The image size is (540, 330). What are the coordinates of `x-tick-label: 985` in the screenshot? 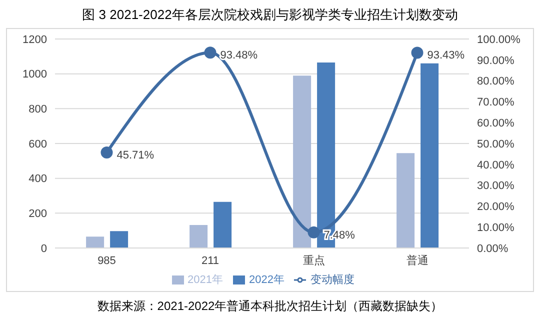 It's located at (107, 260).